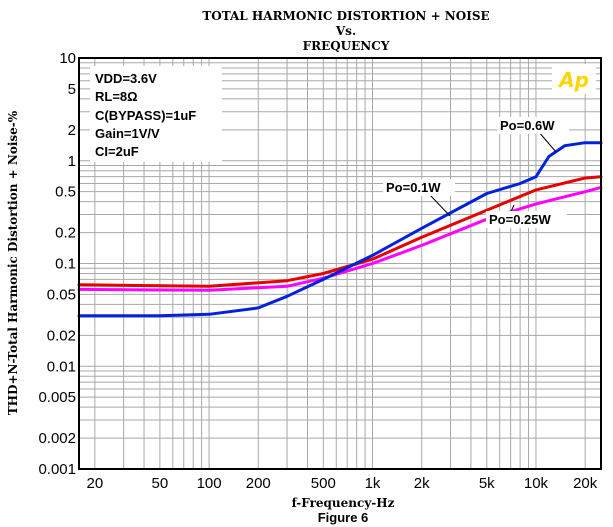  I want to click on x-tick-label: 10k, so click(536, 483).